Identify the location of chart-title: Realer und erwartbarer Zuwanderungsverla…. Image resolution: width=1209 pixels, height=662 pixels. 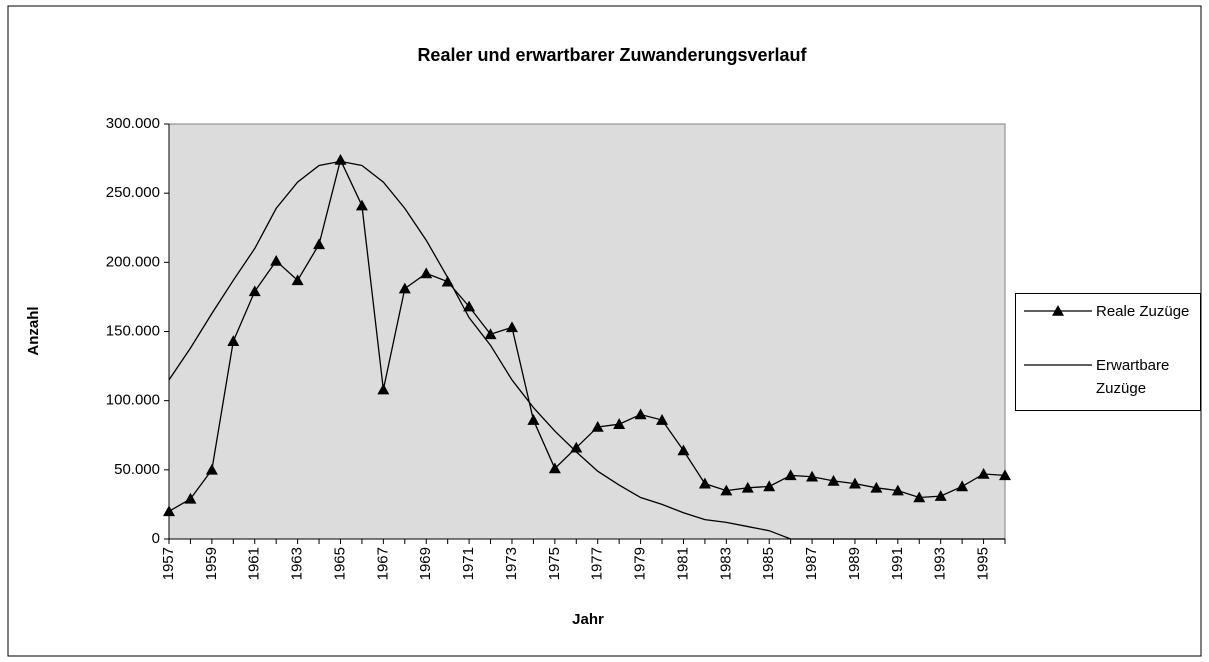
(612, 55).